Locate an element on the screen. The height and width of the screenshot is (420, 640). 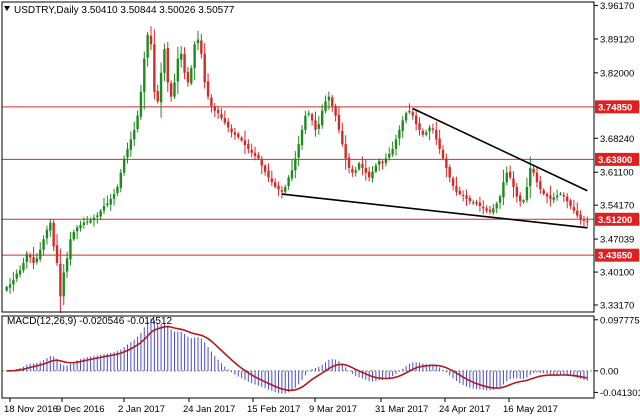
x-tick-label: 15 Feb 2017 is located at coordinates (273, 409).